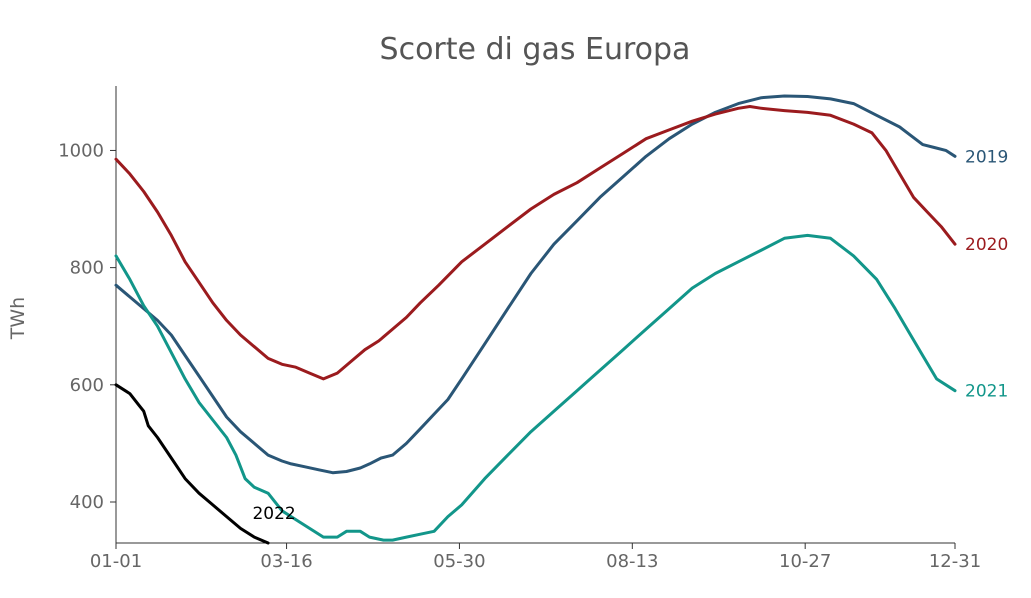 The width and height of the screenshot is (1031, 598). Describe the element at coordinates (955, 561) in the screenshot. I see `x-tick-label: 12-31` at that location.